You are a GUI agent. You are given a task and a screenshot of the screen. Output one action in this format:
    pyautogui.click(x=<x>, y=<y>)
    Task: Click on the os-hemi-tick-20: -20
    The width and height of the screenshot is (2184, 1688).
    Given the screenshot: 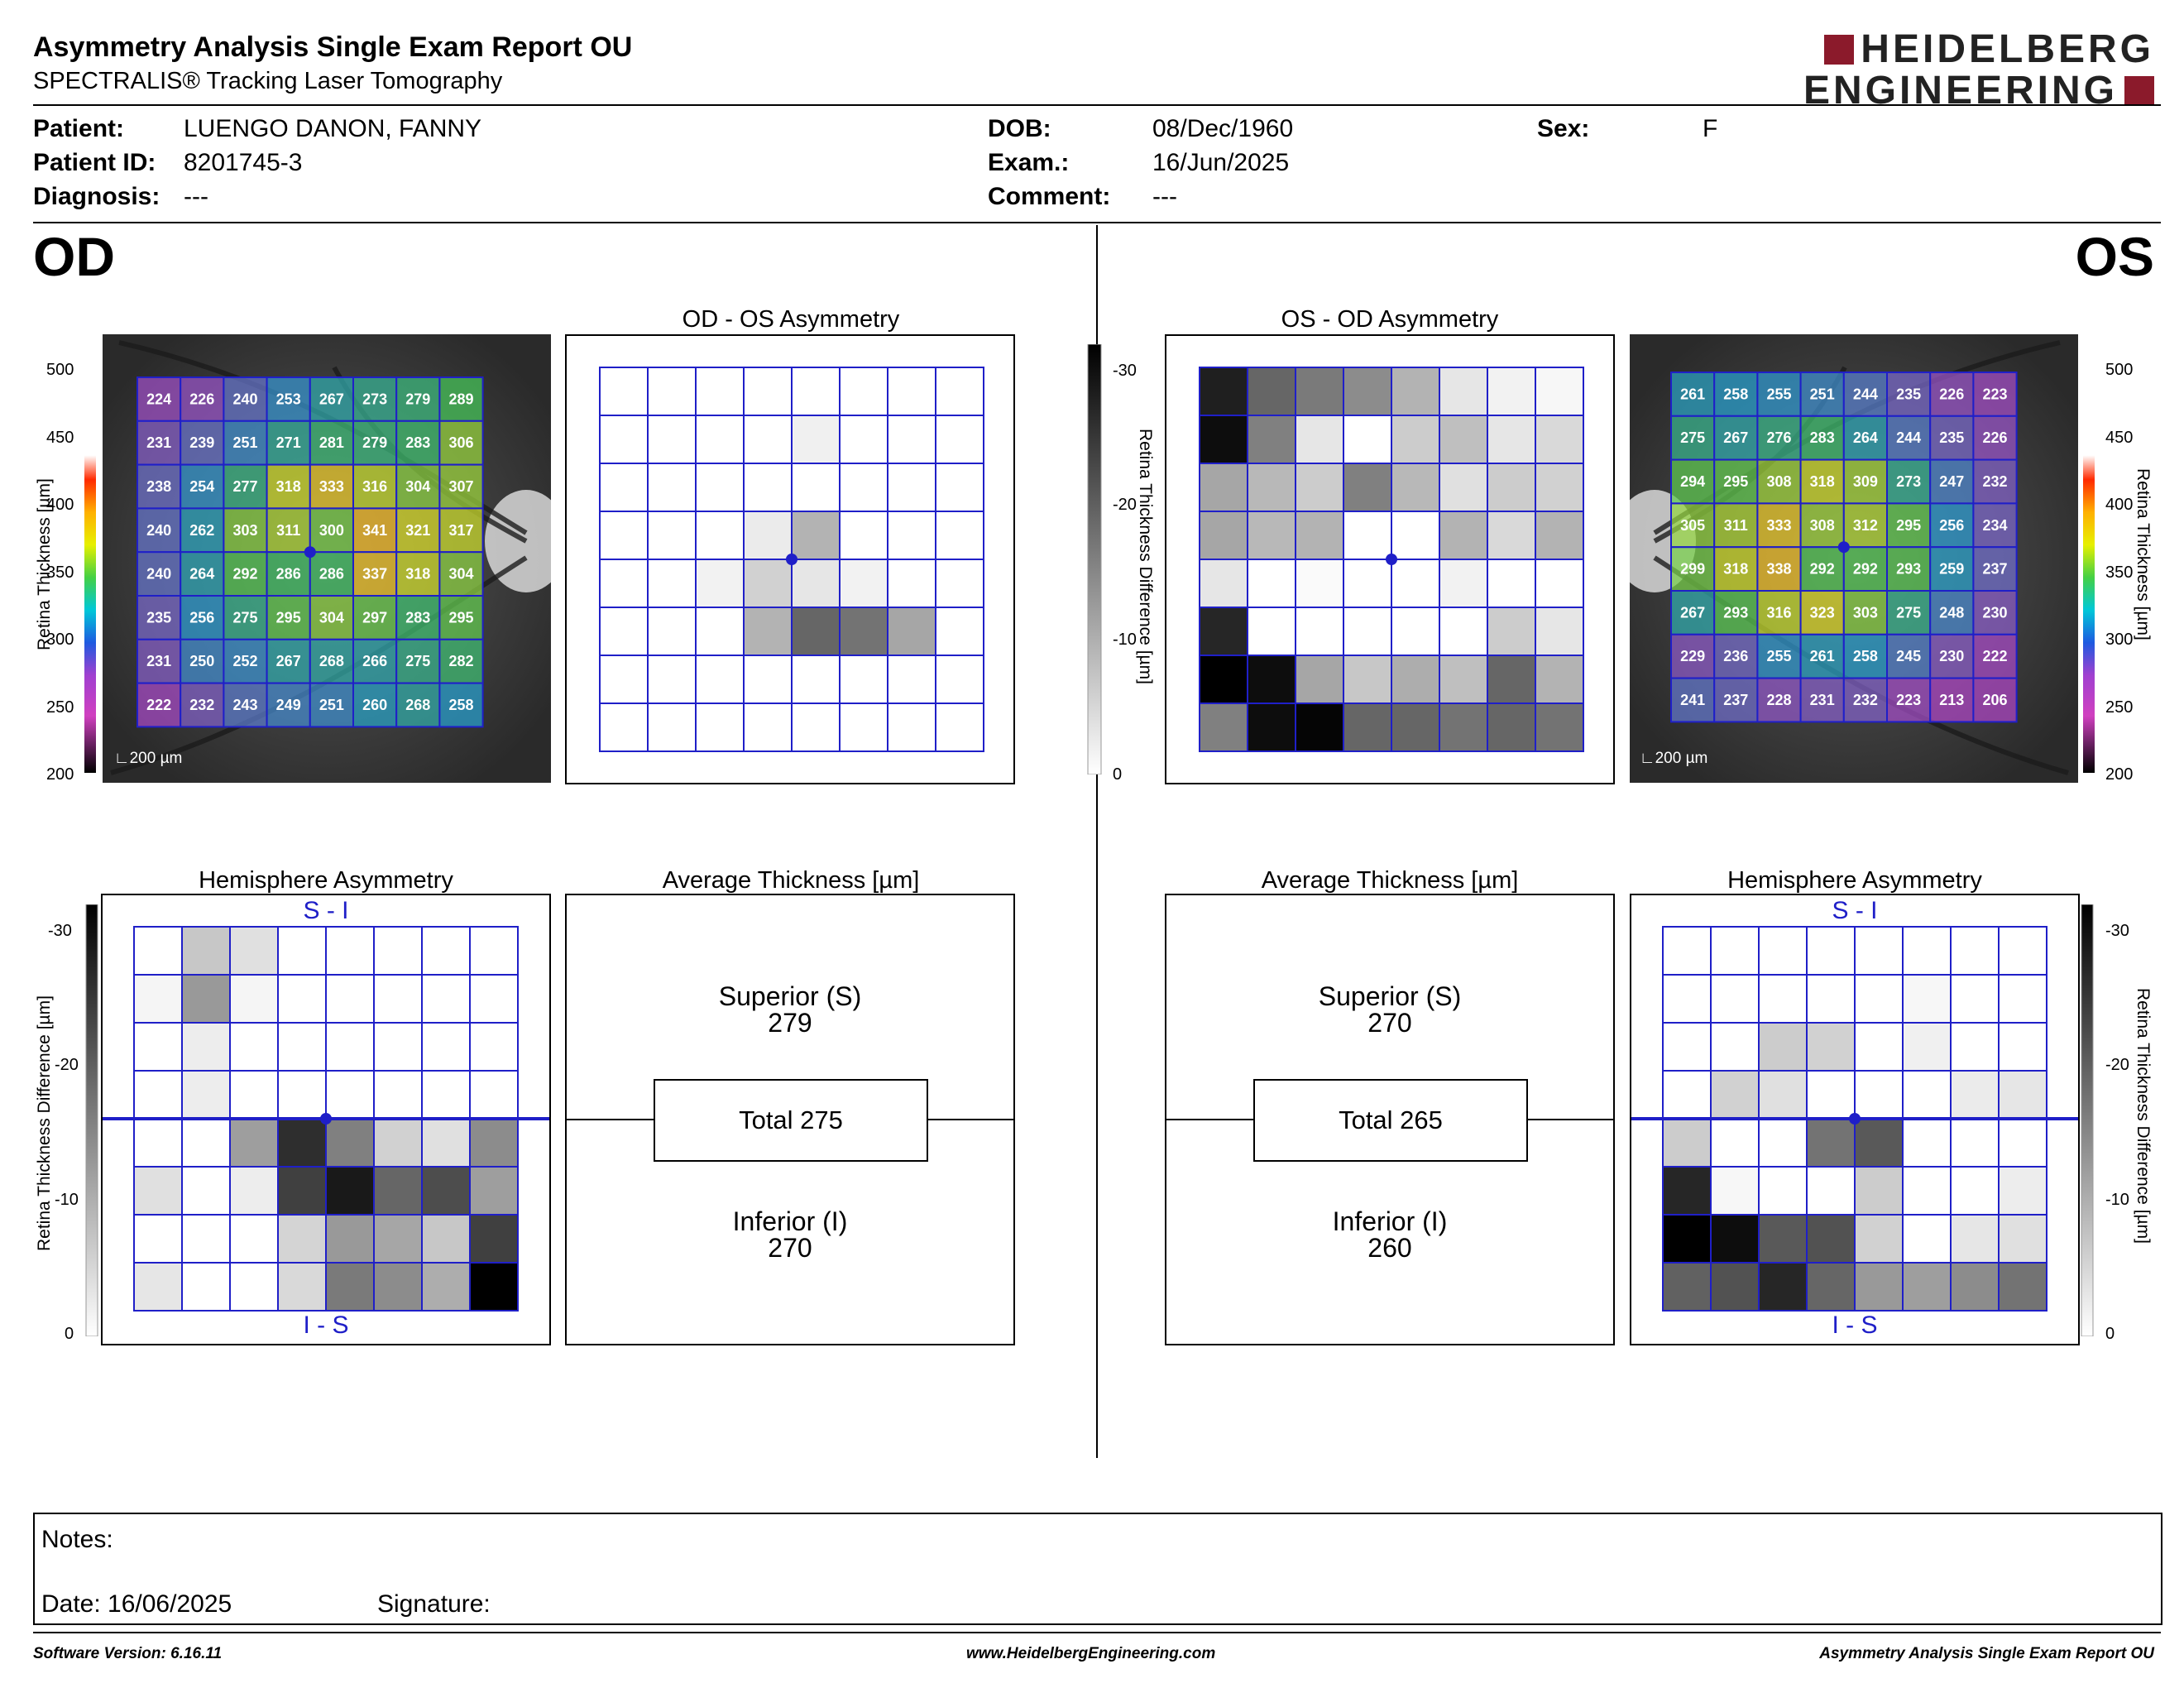 What is the action you would take?
    pyautogui.click(x=2117, y=1065)
    